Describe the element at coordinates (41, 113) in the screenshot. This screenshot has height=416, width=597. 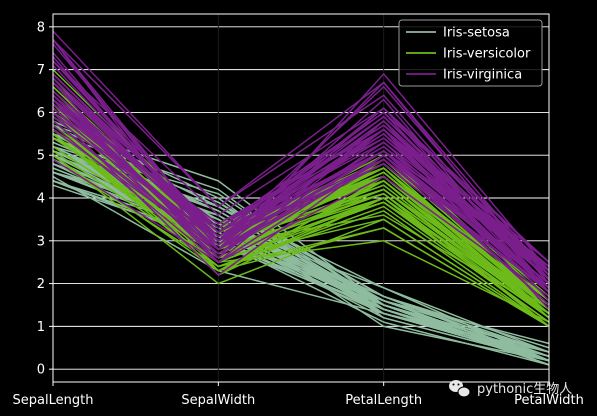
I see `ytick-label-6: 6` at that location.